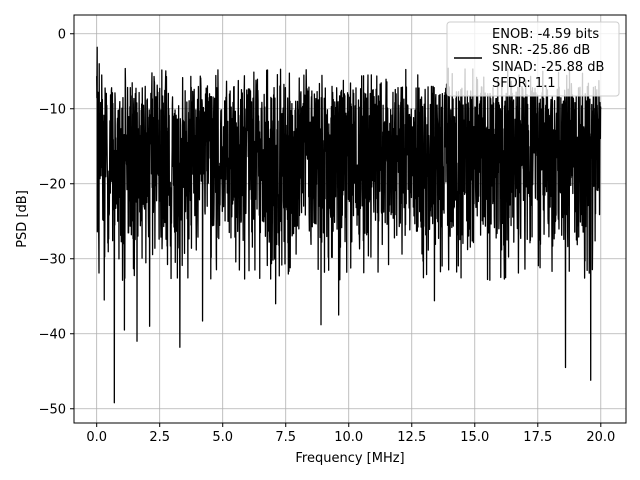  Describe the element at coordinates (52, 109) in the screenshot. I see `y-tick-label: −10` at that location.